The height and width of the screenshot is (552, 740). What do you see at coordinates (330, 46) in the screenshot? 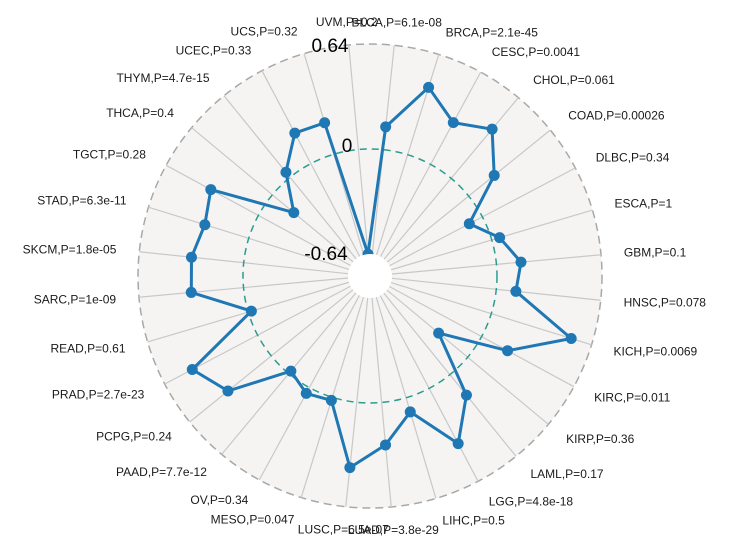
I see `radial-label-max: 0.64` at bounding box center [330, 46].